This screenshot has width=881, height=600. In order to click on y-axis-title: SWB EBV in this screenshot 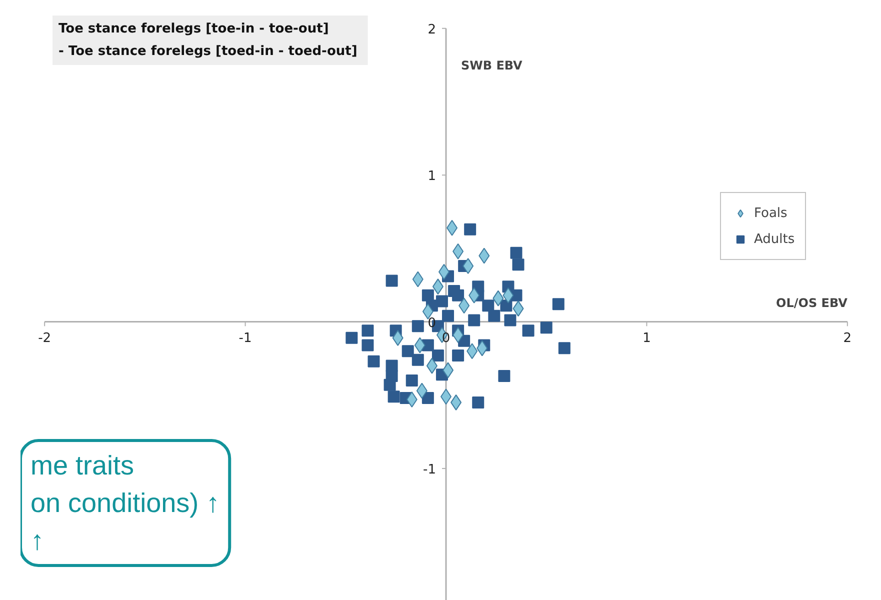, I will do `click(492, 65)`.